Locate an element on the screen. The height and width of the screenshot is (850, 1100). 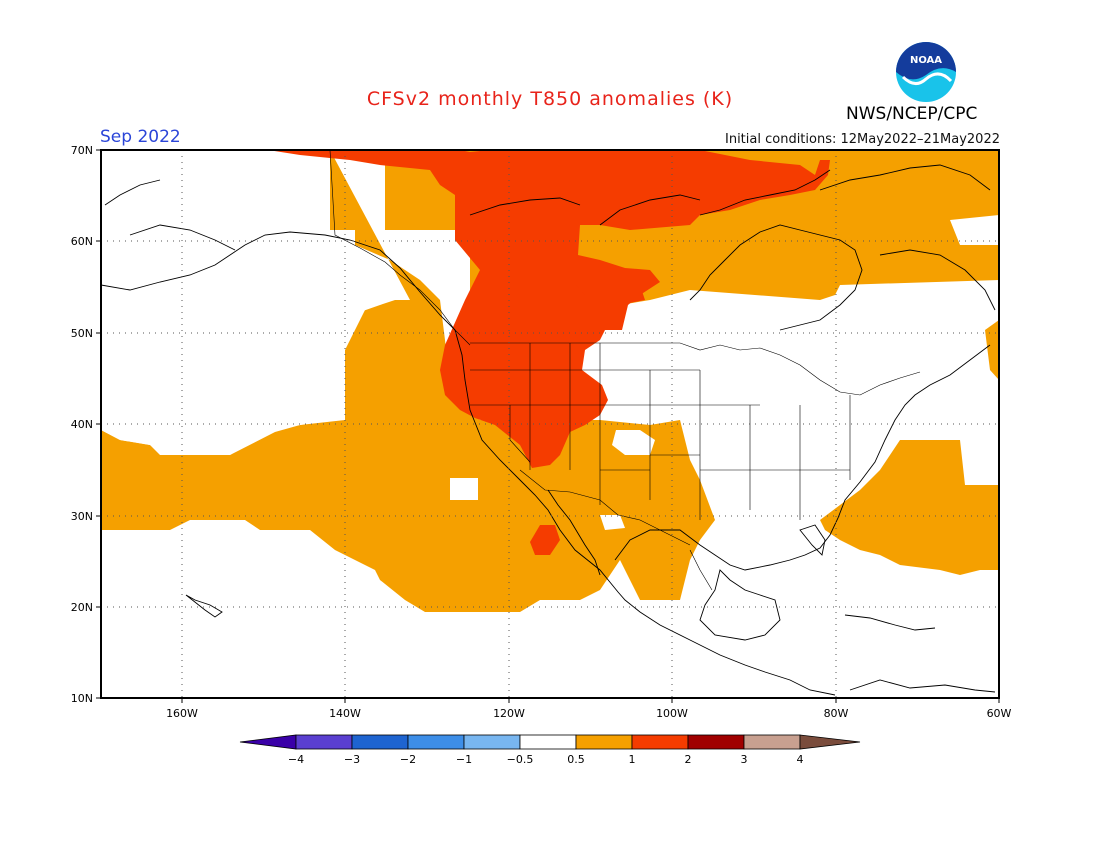
colorbar-label: 1 is located at coordinates (632, 759).